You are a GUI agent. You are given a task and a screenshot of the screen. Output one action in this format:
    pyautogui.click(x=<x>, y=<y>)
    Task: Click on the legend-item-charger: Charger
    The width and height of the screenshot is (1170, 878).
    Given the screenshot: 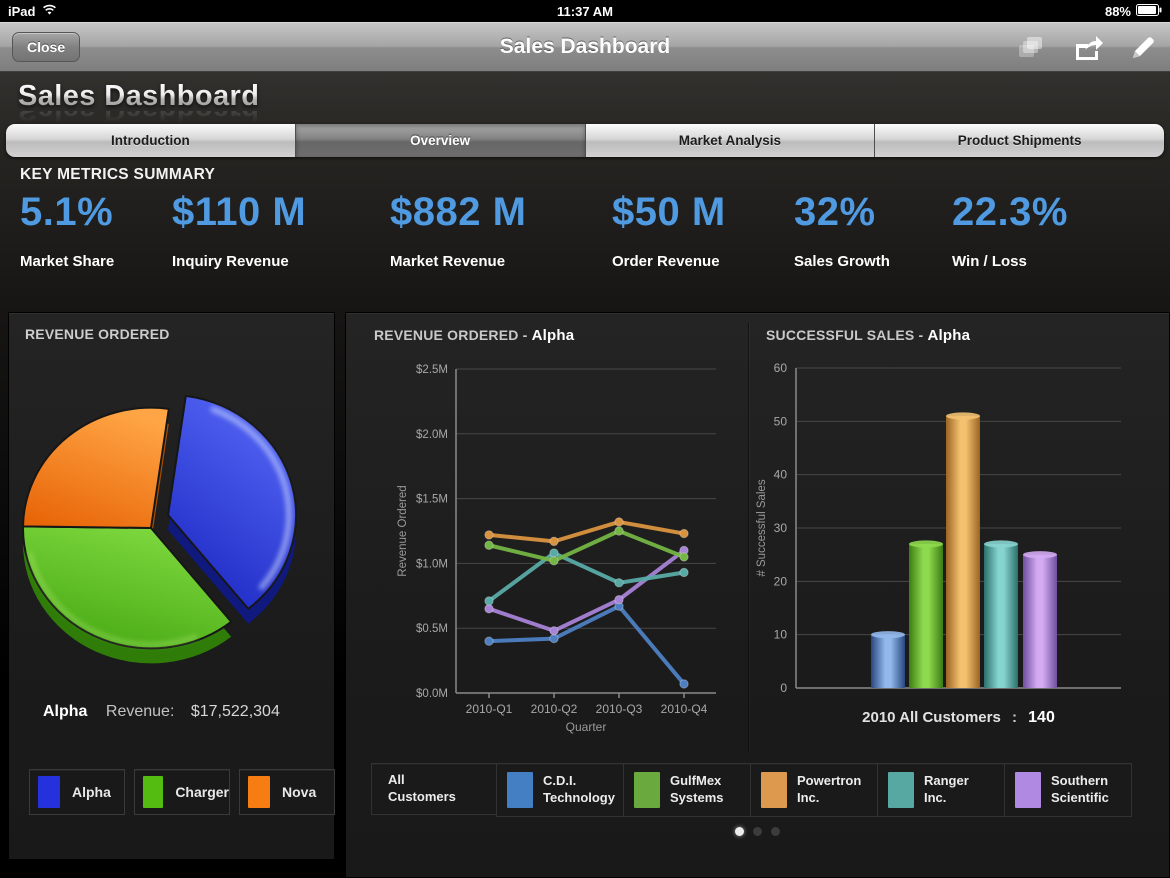 What is the action you would take?
    pyautogui.click(x=182, y=792)
    